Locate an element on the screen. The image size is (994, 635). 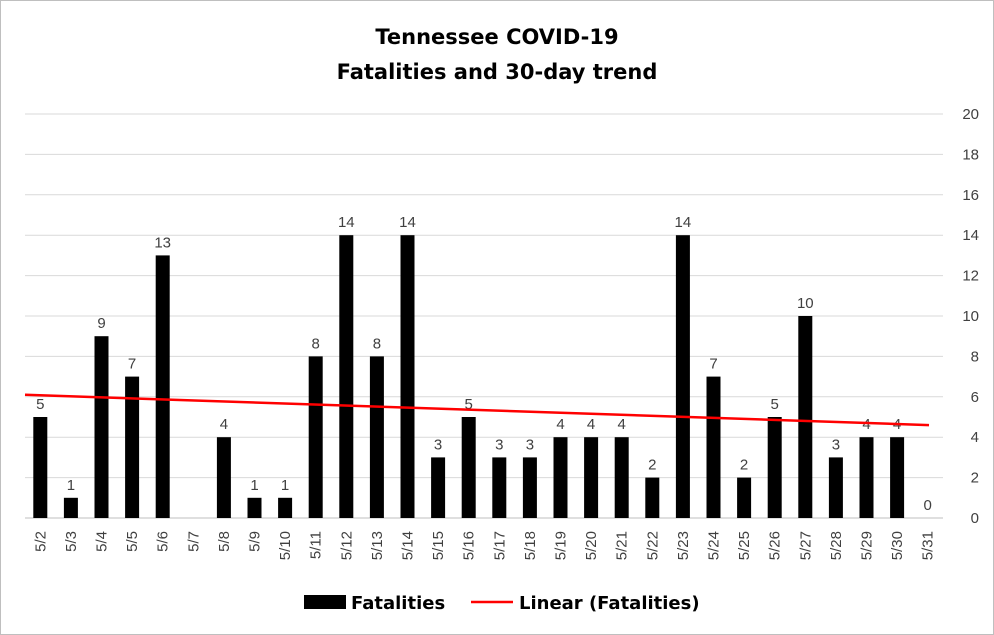
x-tick-label: 5/4 is located at coordinates (102, 541).